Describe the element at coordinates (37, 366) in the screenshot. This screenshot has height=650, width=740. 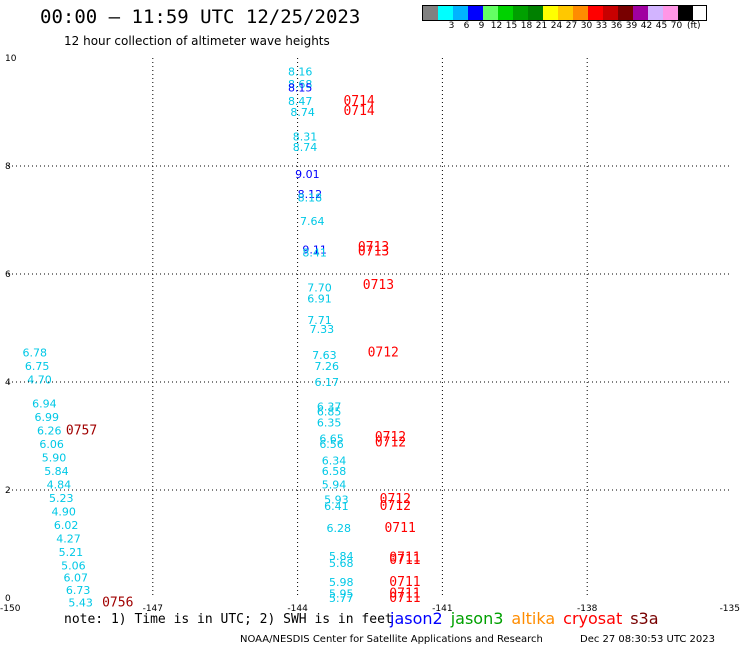
I see `swh-label: 6.75` at that location.